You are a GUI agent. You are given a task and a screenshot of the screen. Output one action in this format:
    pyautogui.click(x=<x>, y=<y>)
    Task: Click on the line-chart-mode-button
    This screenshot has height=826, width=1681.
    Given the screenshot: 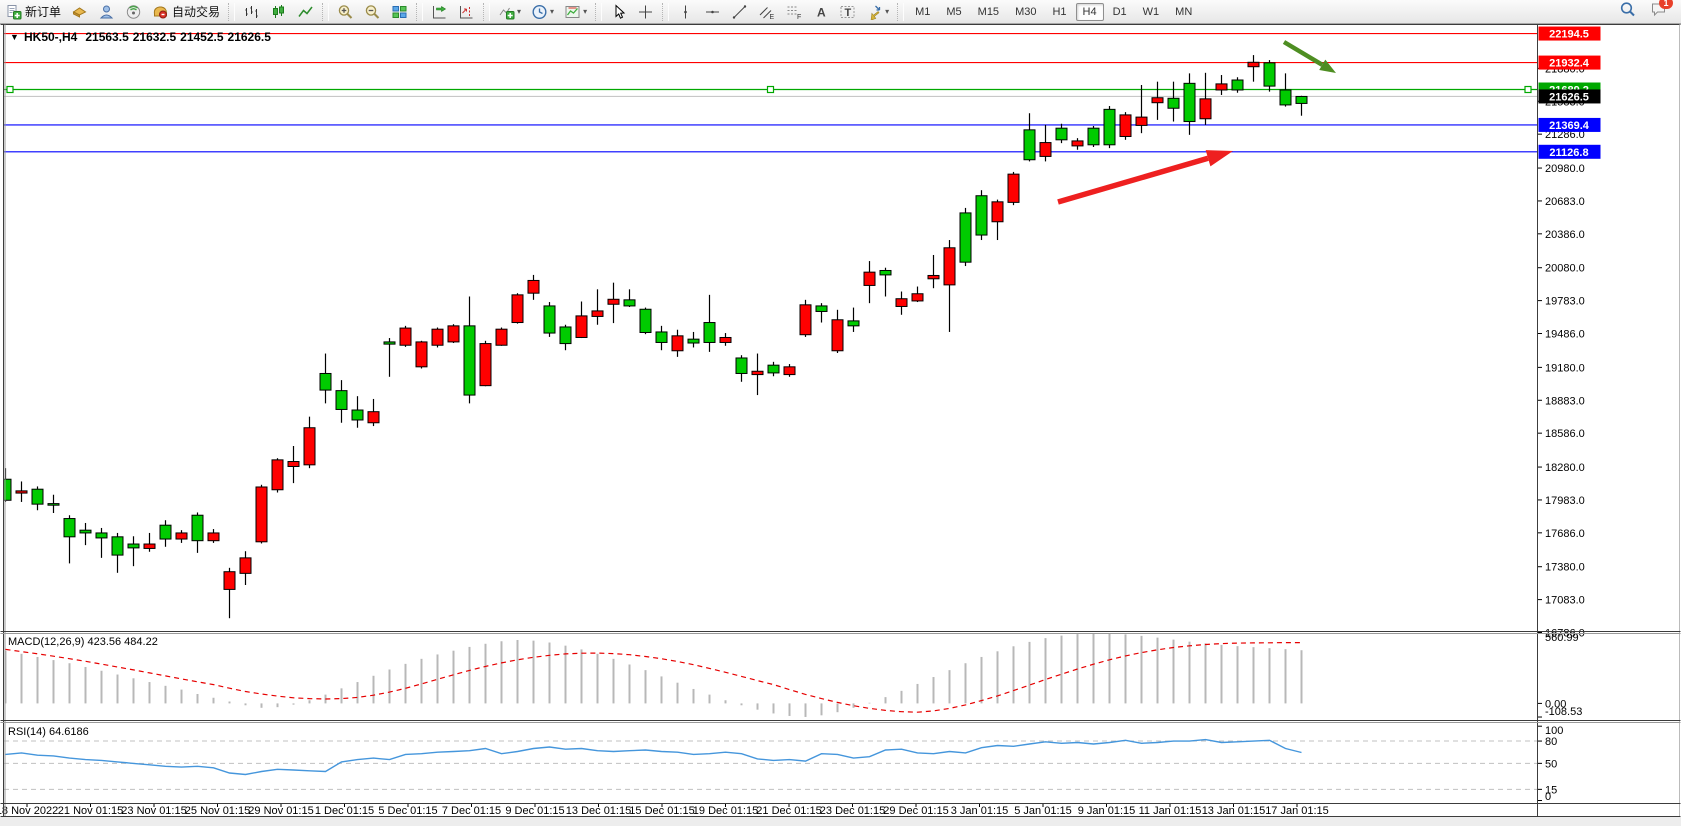 What is the action you would take?
    pyautogui.click(x=305, y=12)
    